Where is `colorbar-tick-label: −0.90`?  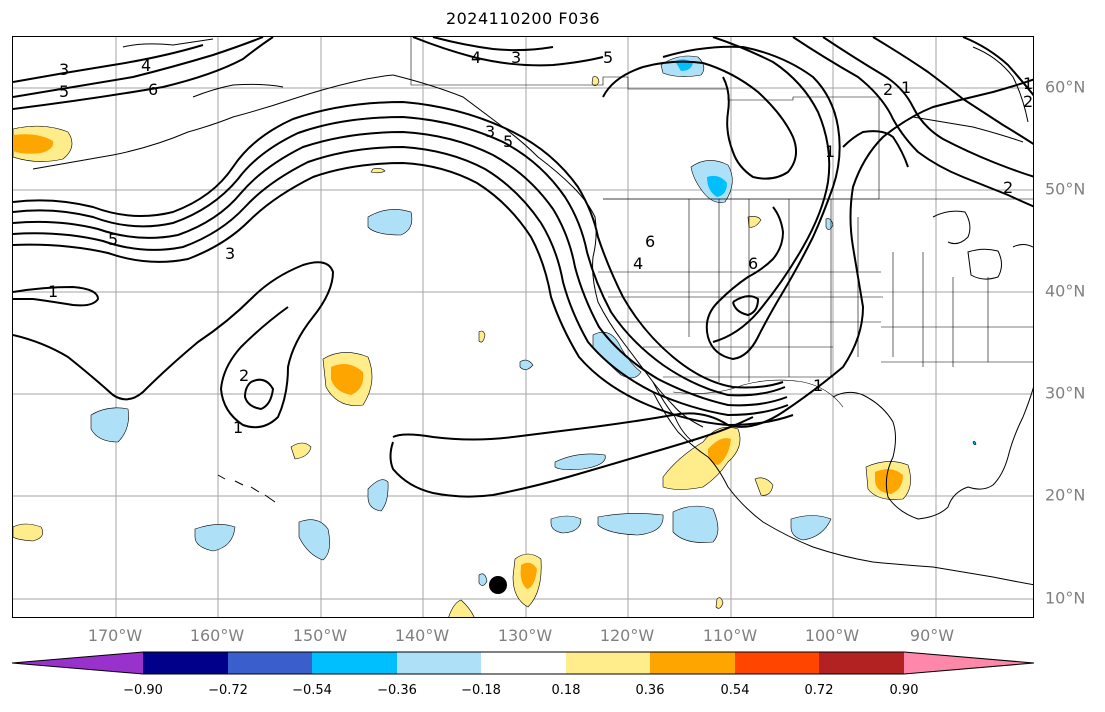 colorbar-tick-label: −0.90 is located at coordinates (143, 690).